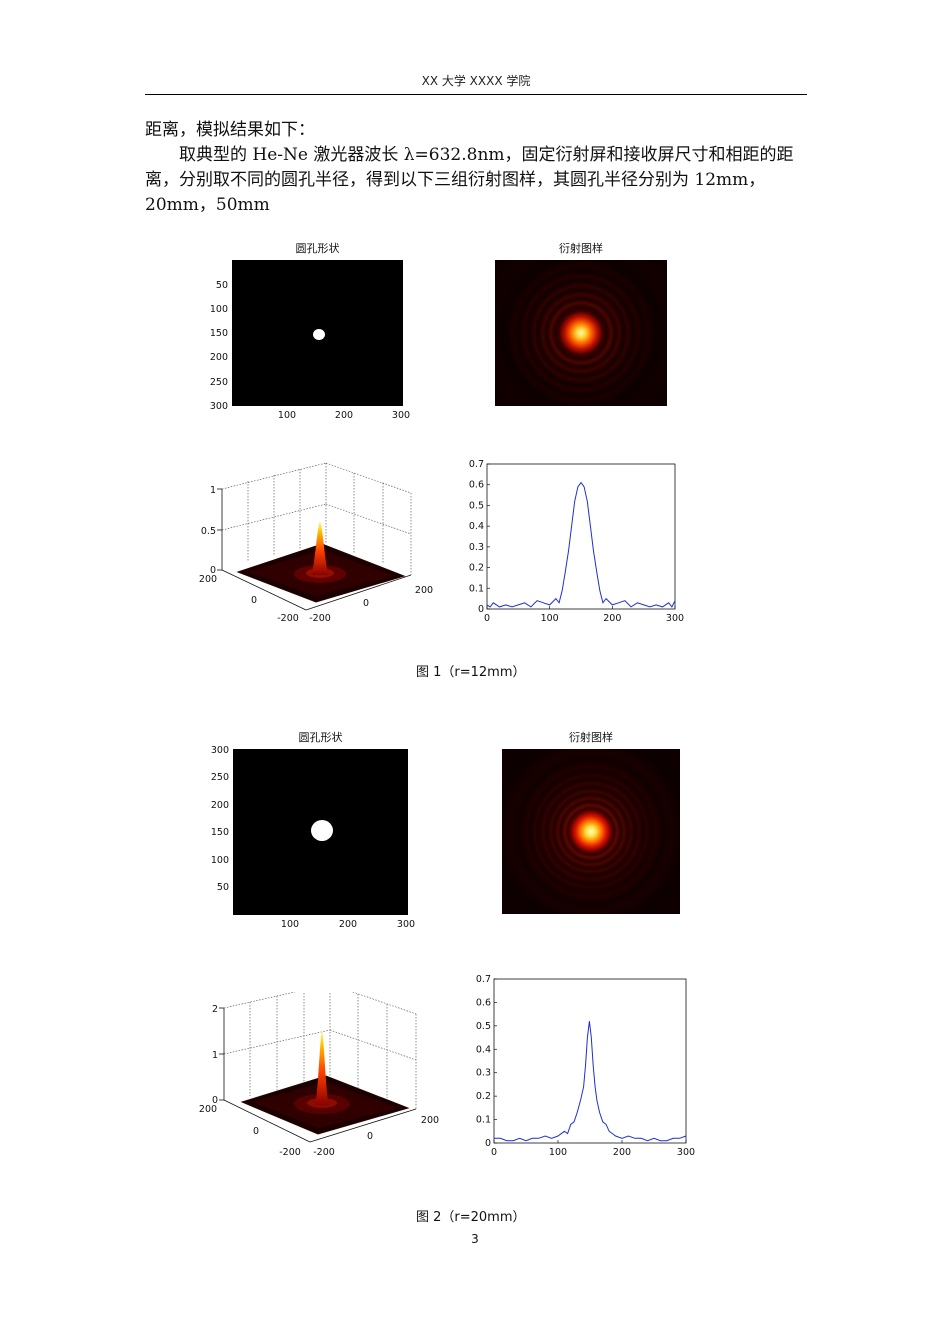 The width and height of the screenshot is (950, 1344). What do you see at coordinates (256, 1131) in the screenshot?
I see `figure2-surface-ytick: 0` at bounding box center [256, 1131].